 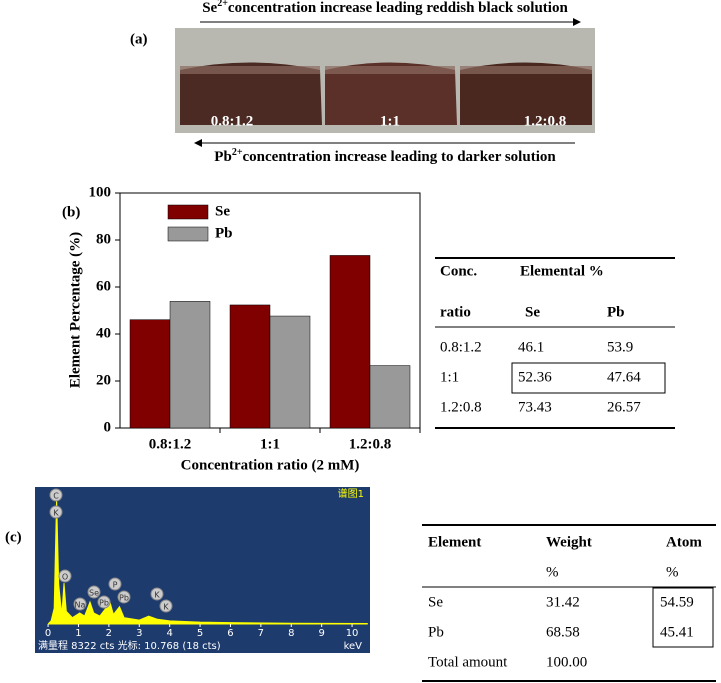 I want to click on x-tick-label: 0, so click(x=48, y=633).